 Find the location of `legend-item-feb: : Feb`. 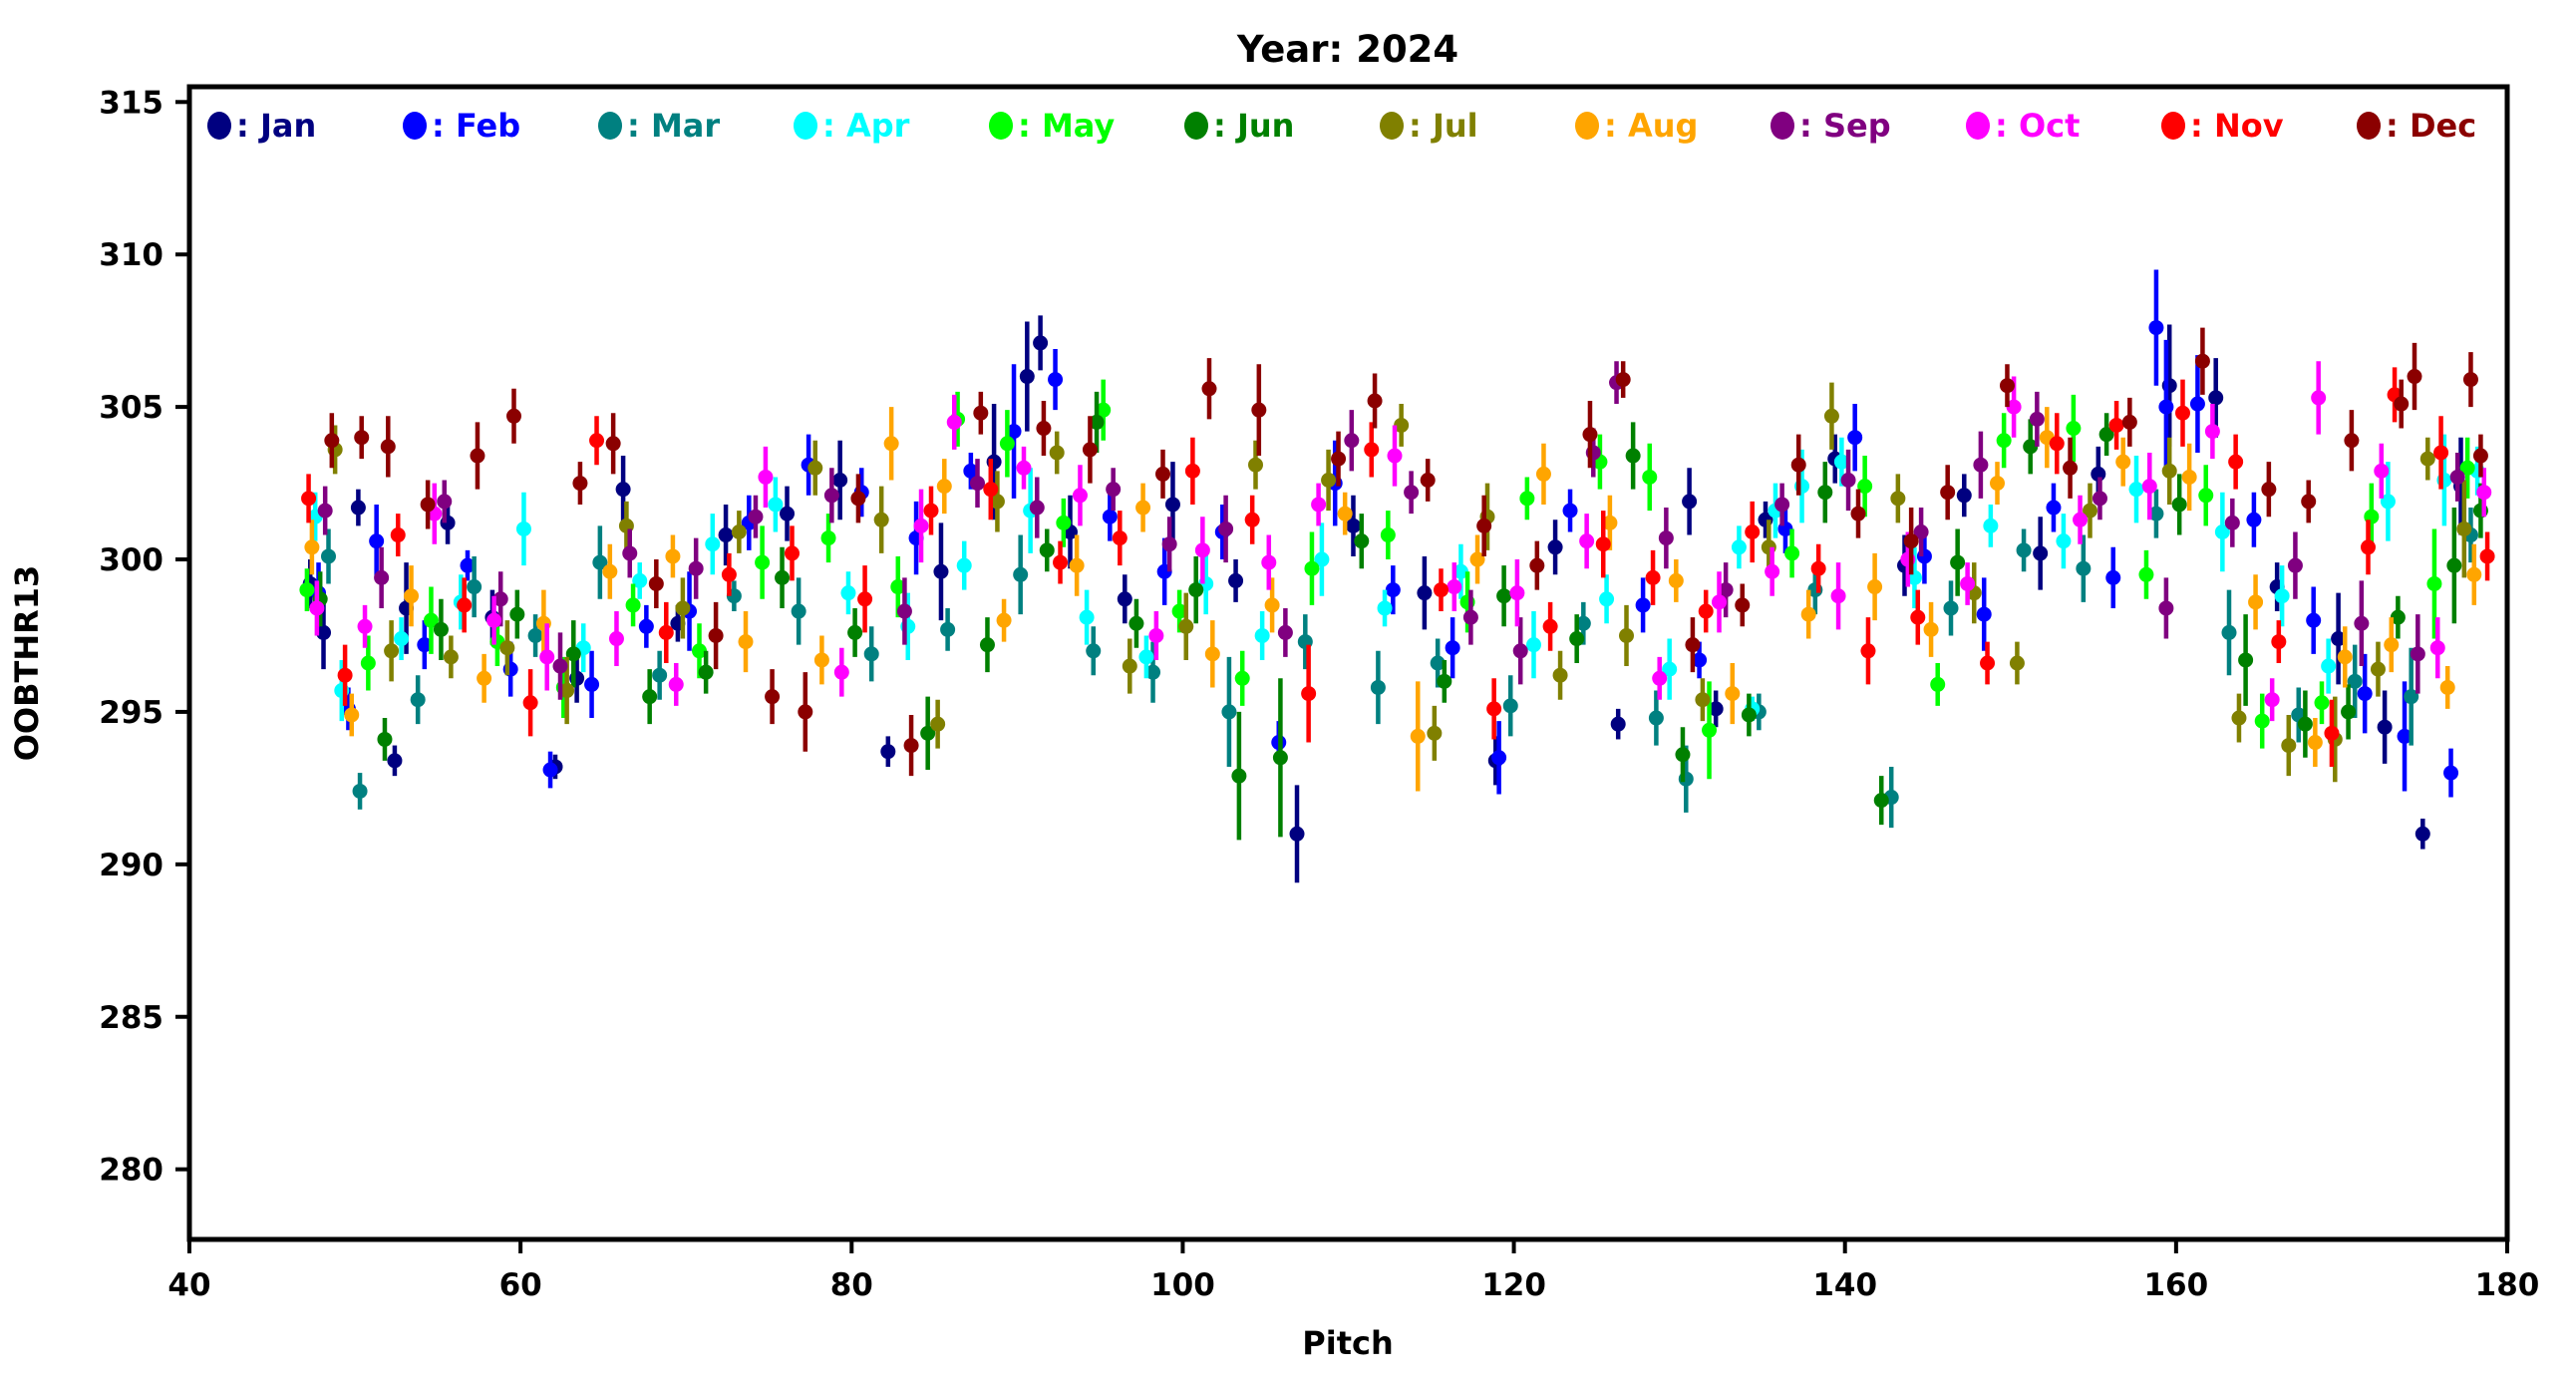

legend-item-feb: : Feb is located at coordinates (461, 126).